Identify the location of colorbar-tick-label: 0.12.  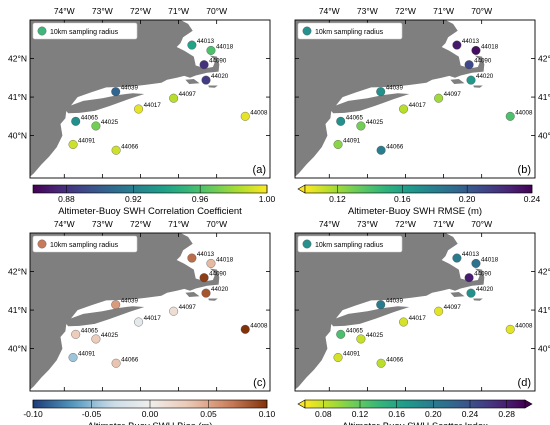
(360, 414).